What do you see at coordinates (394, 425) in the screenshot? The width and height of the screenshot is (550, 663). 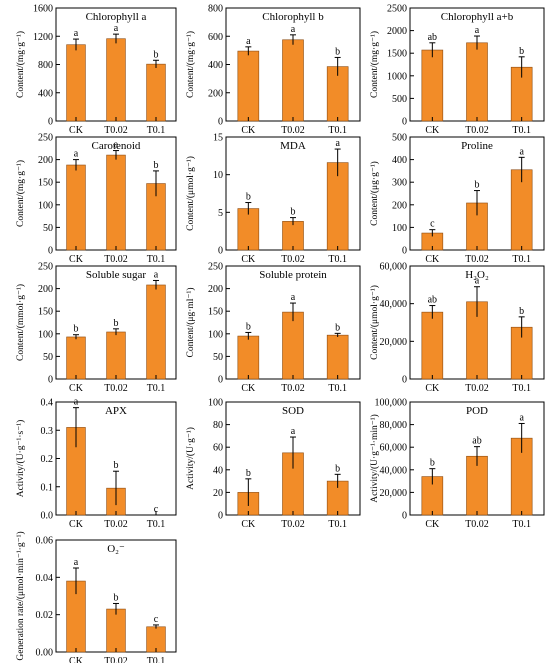 I see `y-tick-label: 80,000` at bounding box center [394, 425].